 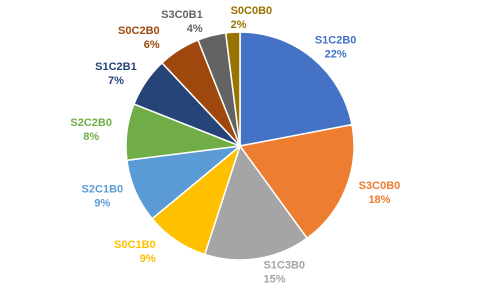 What do you see at coordinates (91, 137) in the screenshot?
I see `slice-value-label: 8%` at bounding box center [91, 137].